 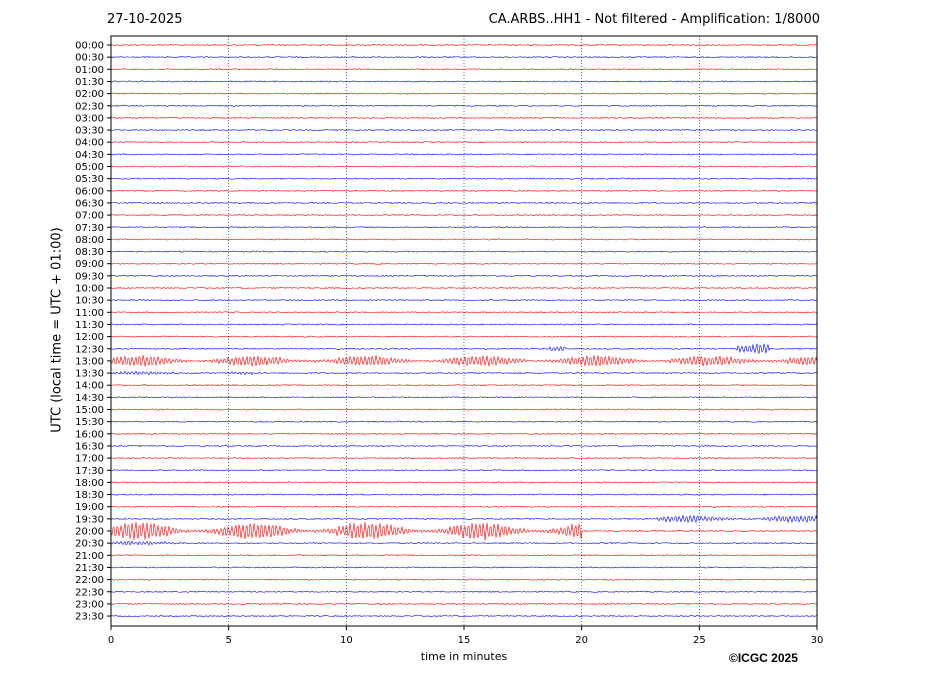 What do you see at coordinates (89, 349) in the screenshot?
I see `y-tick-label: 12:30` at bounding box center [89, 349].